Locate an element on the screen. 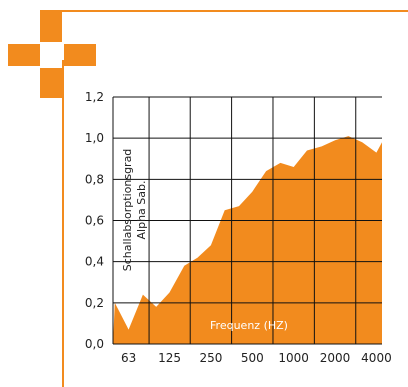 The image size is (408, 387). x-tick-labels: 63 125 250 500 1000 2000 4000 is located at coordinates (256, 358).